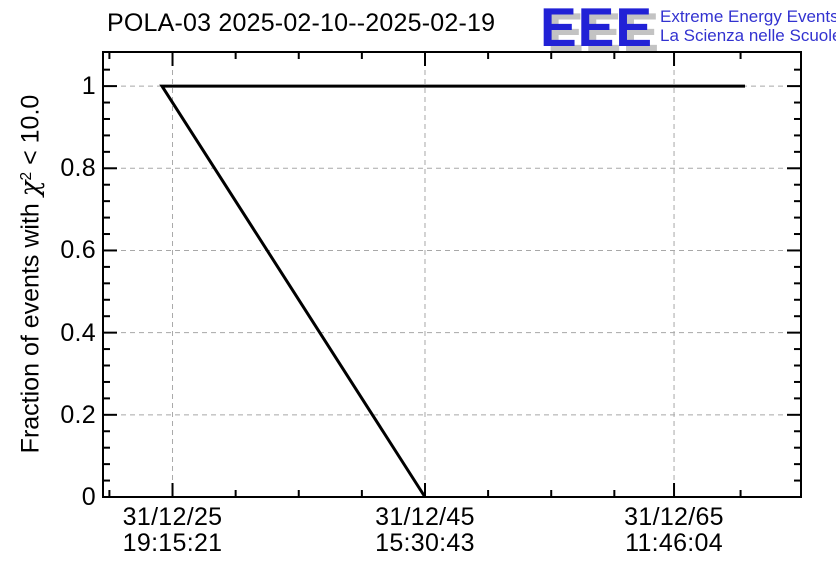 Image resolution: width=836 pixels, height=572 pixels. What do you see at coordinates (172, 517) in the screenshot?
I see `x-tick-date: 31/12/25` at bounding box center [172, 517].